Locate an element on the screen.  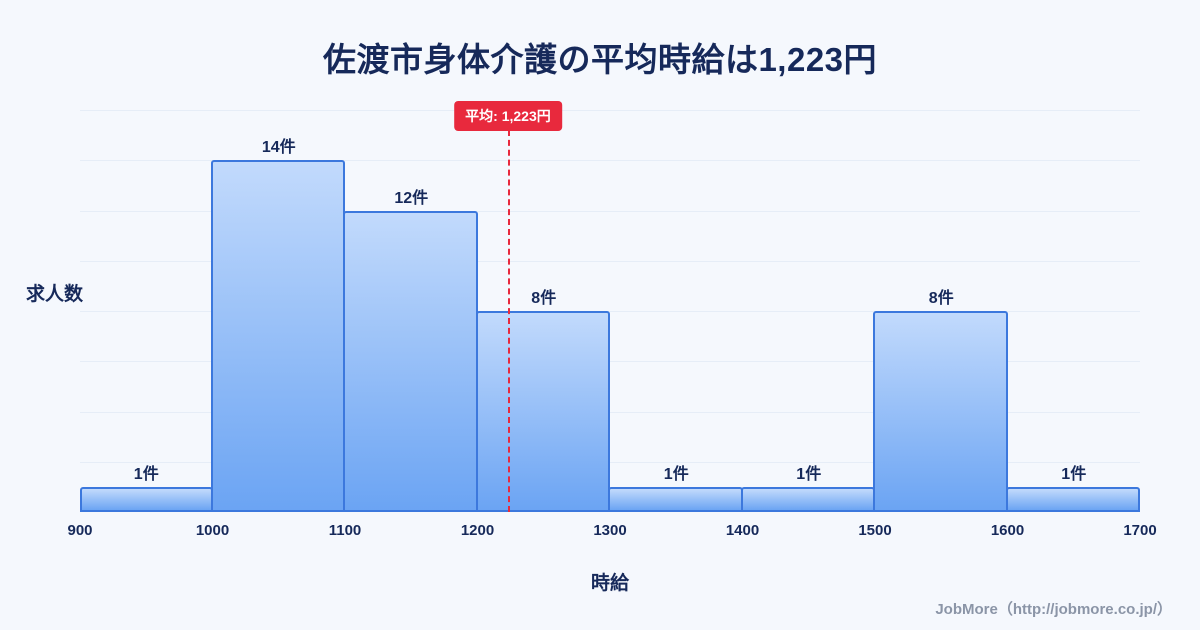
mean-line is located at coordinates (508, 321).